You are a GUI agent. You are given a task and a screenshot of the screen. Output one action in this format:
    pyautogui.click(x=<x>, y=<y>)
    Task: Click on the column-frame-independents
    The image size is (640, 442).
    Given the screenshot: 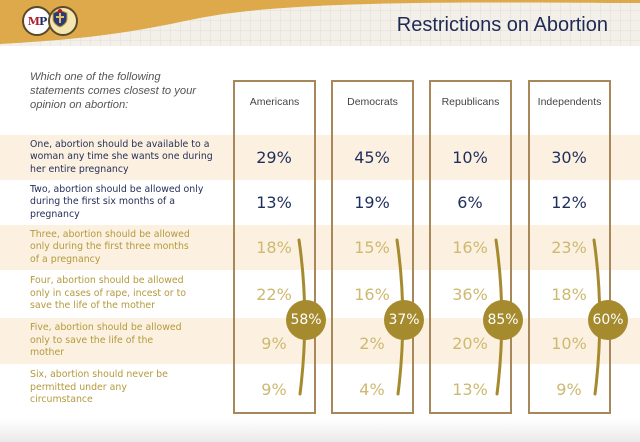 What is the action you would take?
    pyautogui.click(x=569, y=247)
    